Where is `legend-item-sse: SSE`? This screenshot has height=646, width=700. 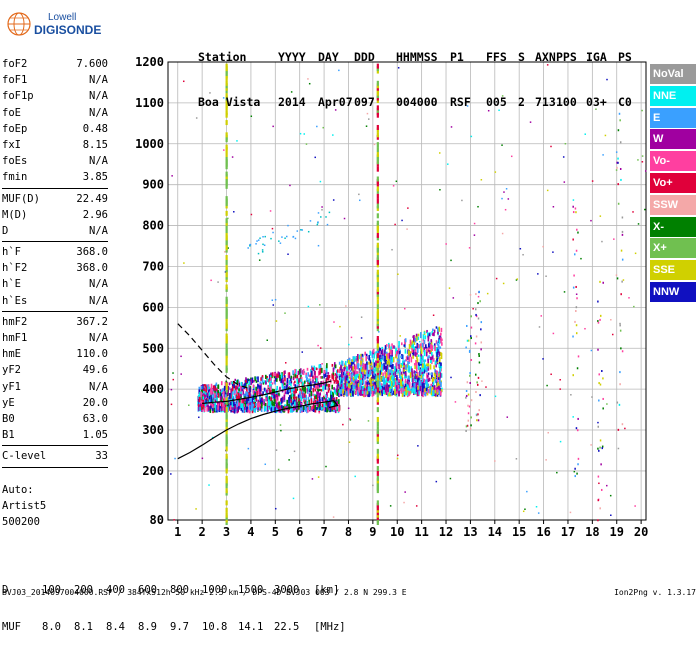 legend-item-sse: SSE is located at coordinates (673, 270).